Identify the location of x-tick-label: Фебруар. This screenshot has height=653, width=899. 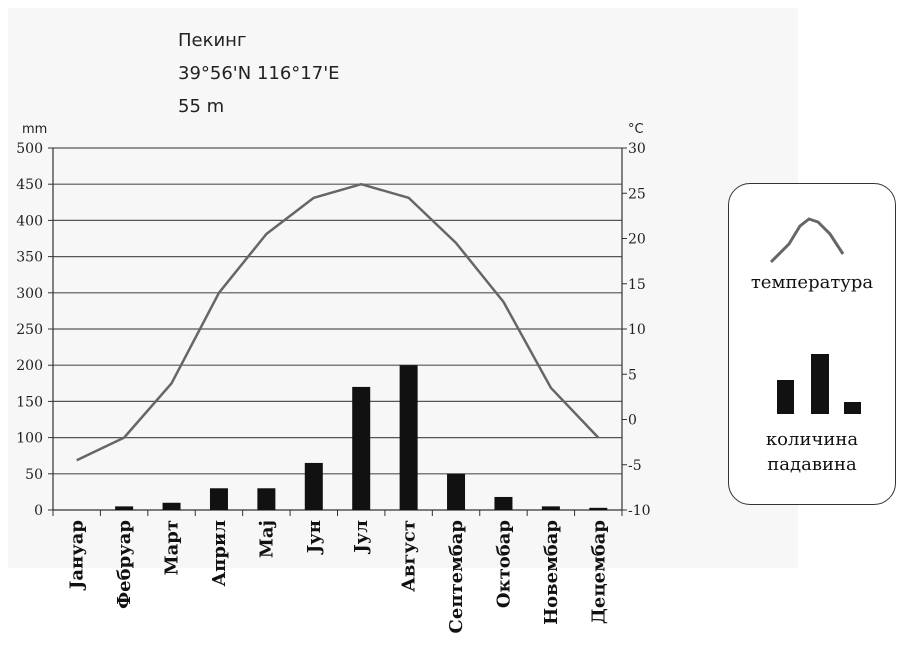
(124, 564).